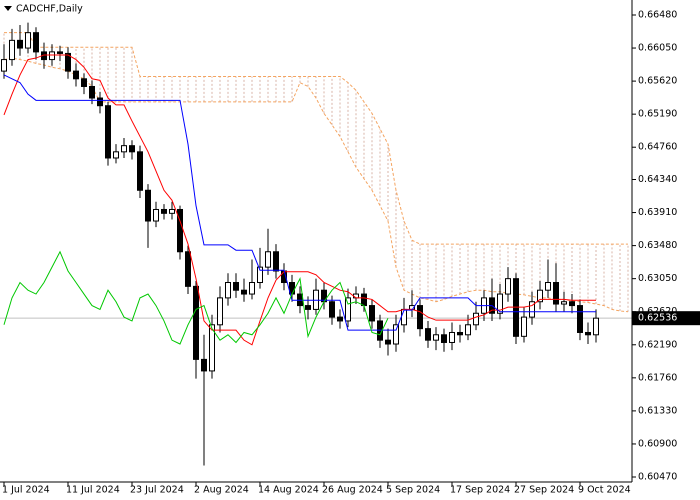 This screenshot has width=700, height=500. What do you see at coordinates (26, 490) in the screenshot?
I see `x-tick-label: 1 Jul 2024` at bounding box center [26, 490].